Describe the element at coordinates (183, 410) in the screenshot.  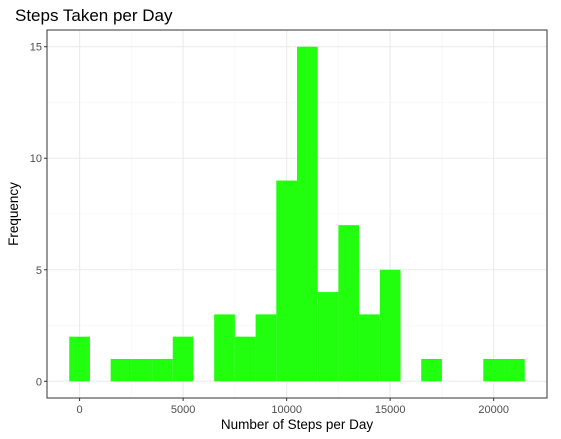
I see `x-tick-label: 5000` at that location.